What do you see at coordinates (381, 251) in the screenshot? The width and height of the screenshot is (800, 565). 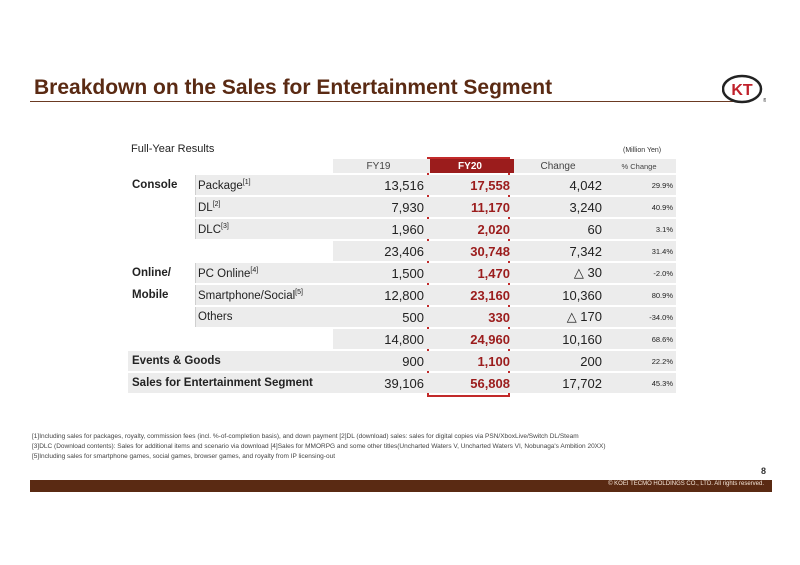 I see `value-fy19: 23,406` at bounding box center [381, 251].